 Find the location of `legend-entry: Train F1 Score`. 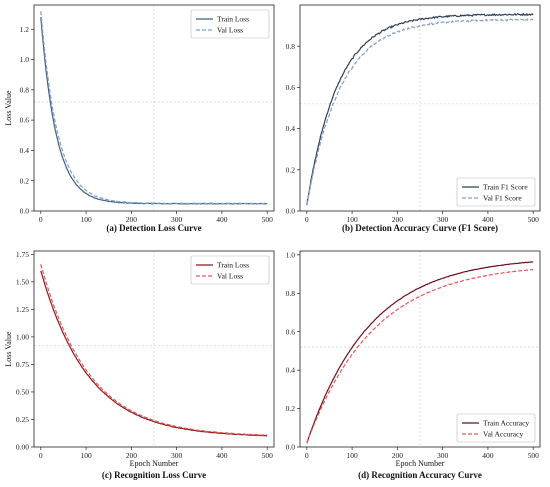

legend-entry: Train F1 Score is located at coordinates (505, 187).